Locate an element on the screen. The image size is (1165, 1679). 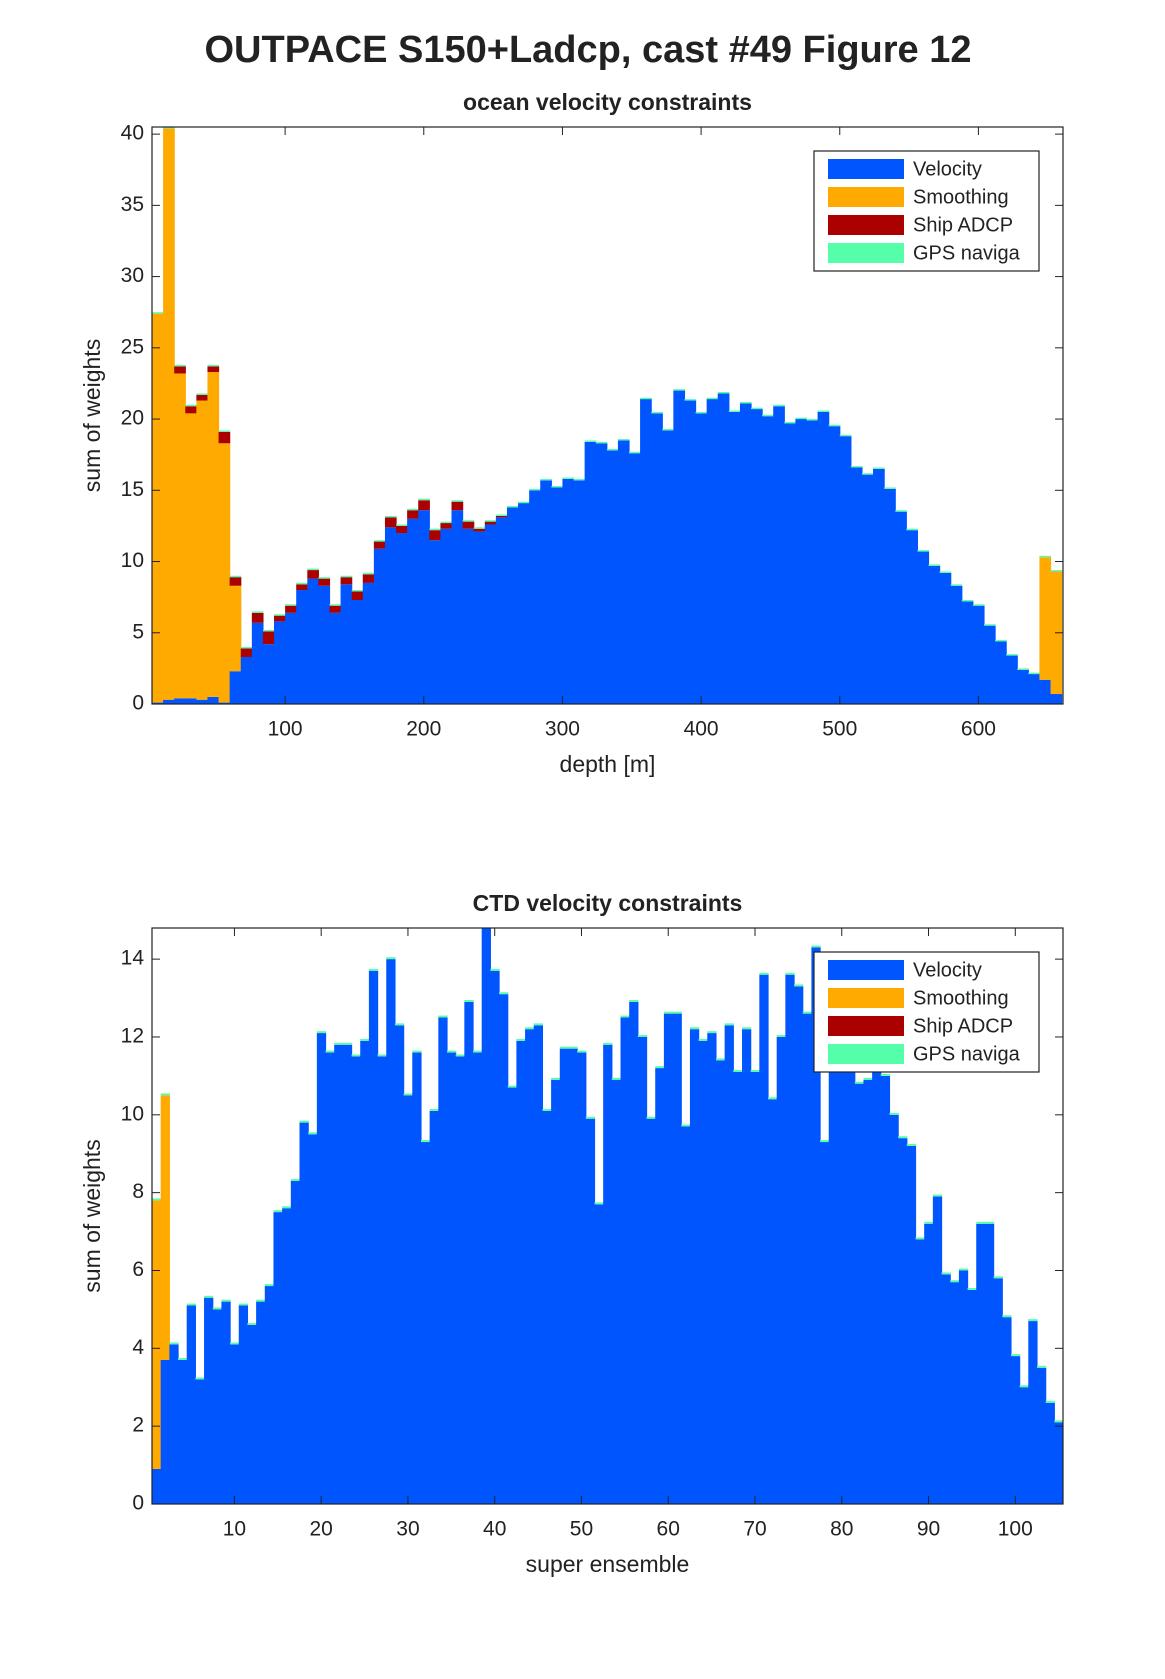
legend-label: Smoothing is located at coordinates (961, 998).